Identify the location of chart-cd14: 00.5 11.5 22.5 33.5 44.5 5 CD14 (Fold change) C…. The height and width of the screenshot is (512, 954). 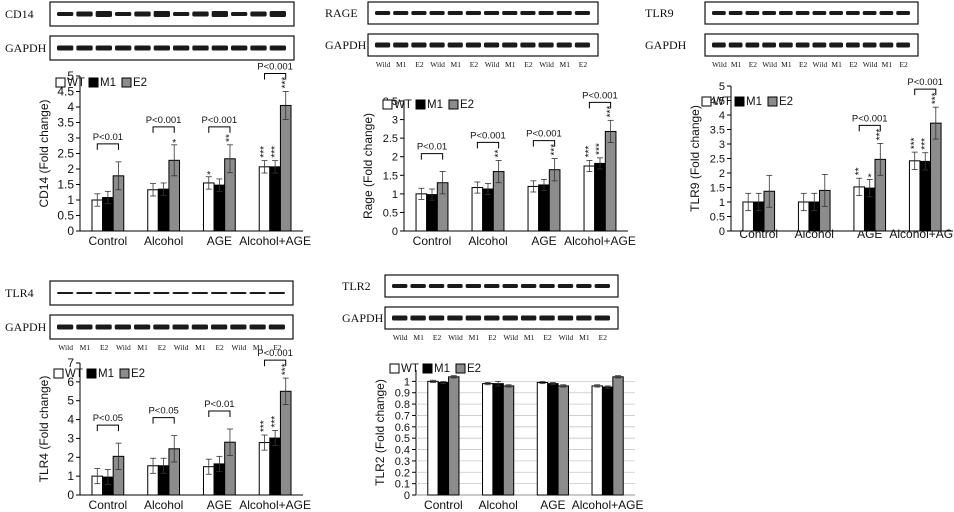
(174, 155).